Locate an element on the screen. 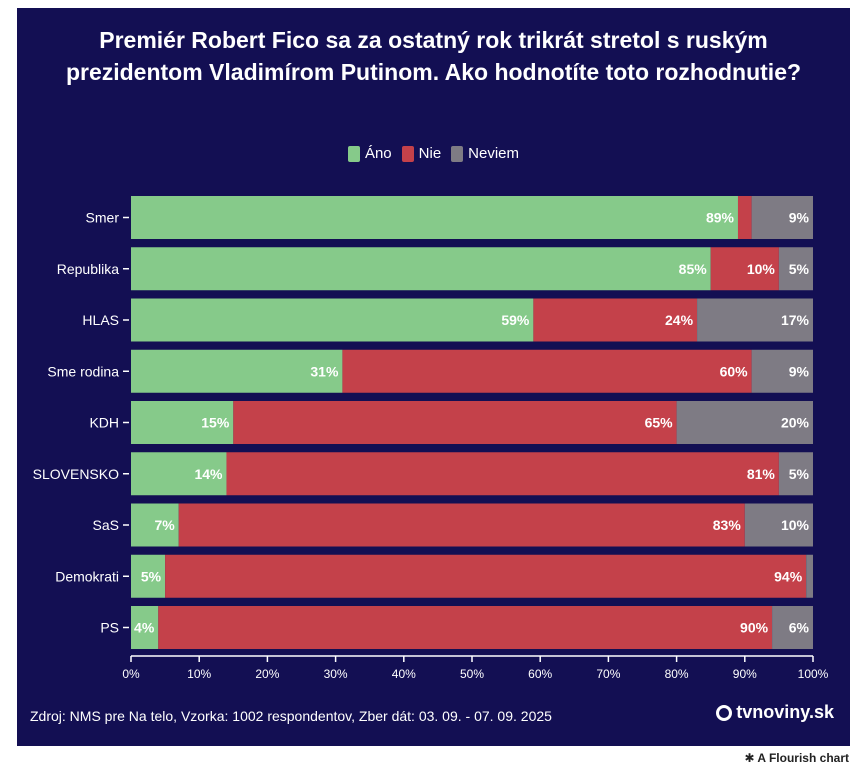 The width and height of the screenshot is (867, 771). legend-label: Áno is located at coordinates (378, 153).